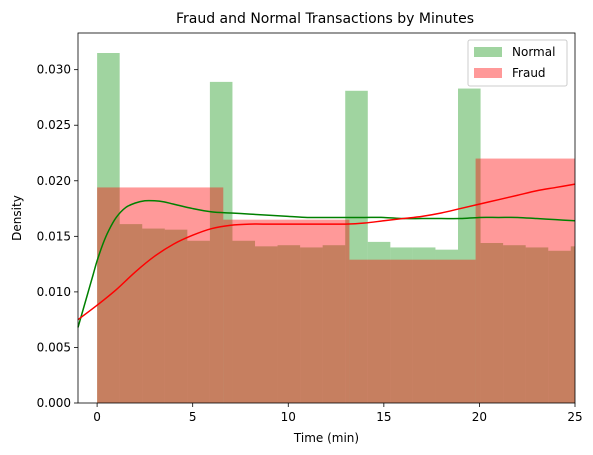  What do you see at coordinates (54, 125) in the screenshot?
I see `y-tick-label-5: 0.025` at bounding box center [54, 125].